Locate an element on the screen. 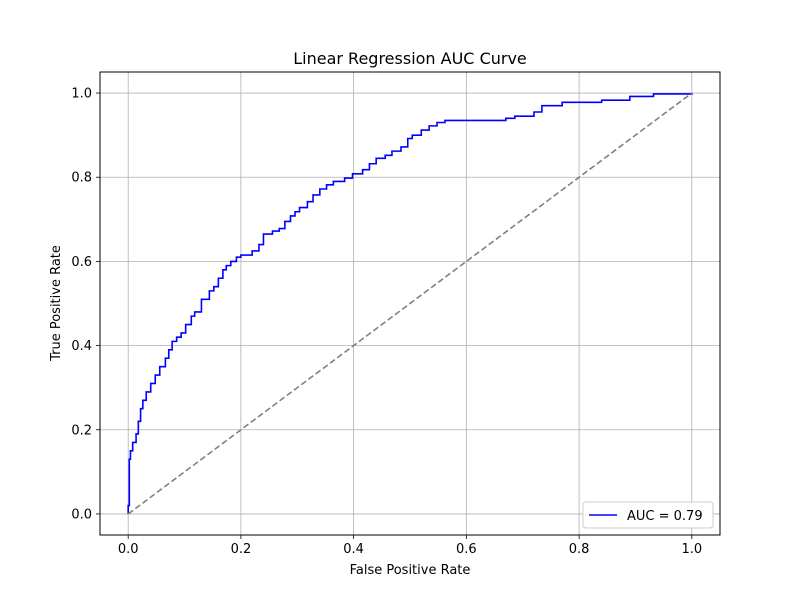 This screenshot has width=800, height=600. x-tick-label: 0.4 is located at coordinates (353, 549).